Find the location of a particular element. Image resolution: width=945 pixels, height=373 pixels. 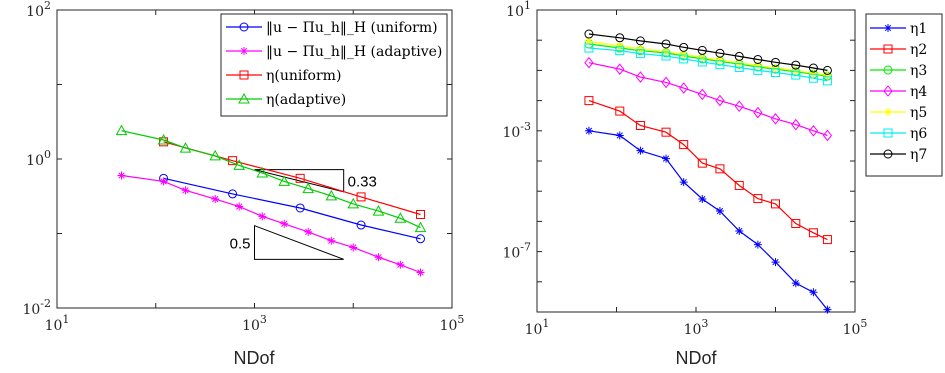

right-legend-entries: η1 η2 η3 η4 η5 η6 η7 is located at coordinates (898, 92).